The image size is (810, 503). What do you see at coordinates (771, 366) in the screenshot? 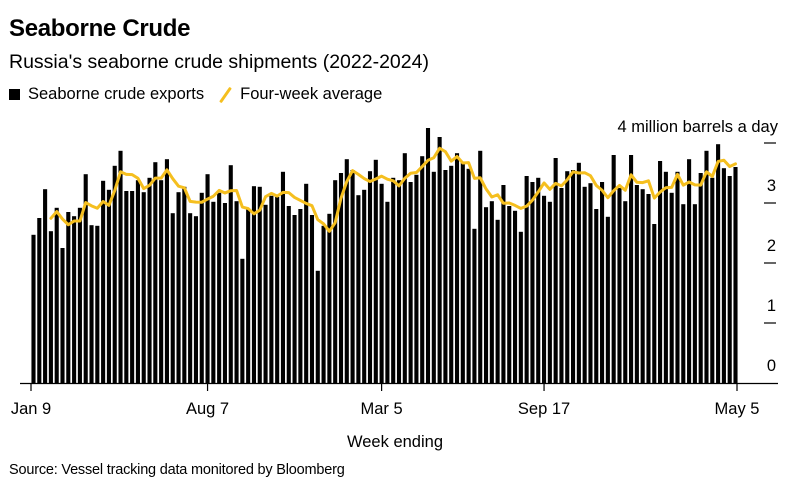
I see `y-tick-label: 0` at bounding box center [771, 366].